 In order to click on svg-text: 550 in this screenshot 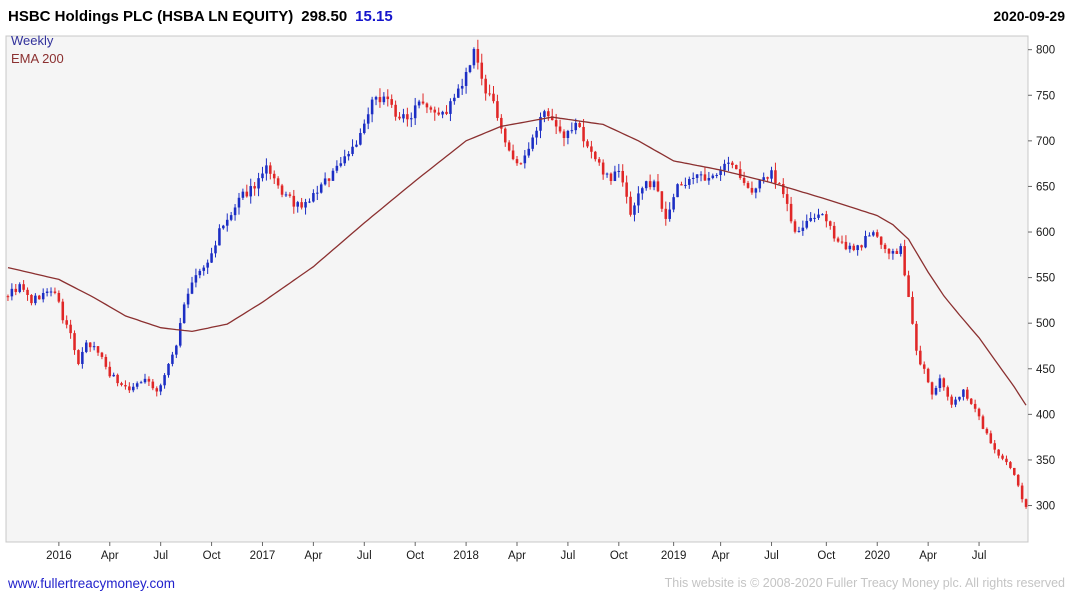, I will do `click(1045, 279)`.